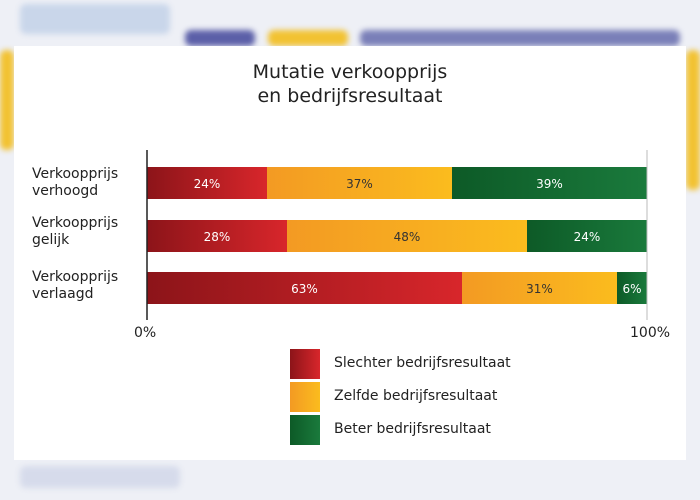 This screenshot has width=700, height=500. What do you see at coordinates (100, 477) in the screenshot?
I see `blurred-footer` at bounding box center [100, 477].